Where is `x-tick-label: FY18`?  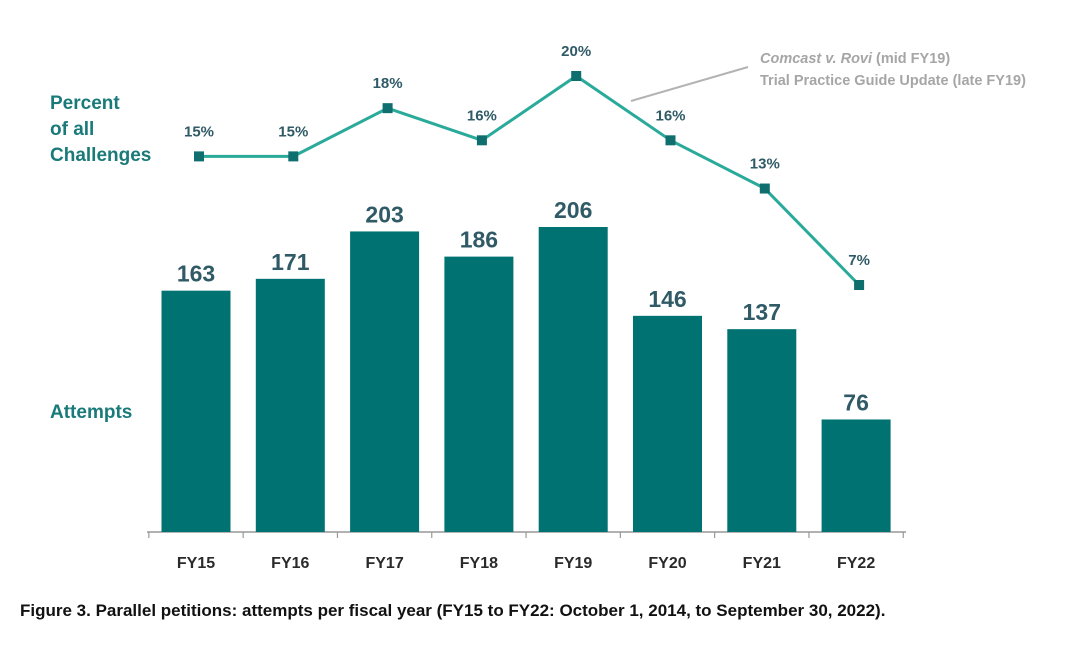
x-tick-label: FY18 is located at coordinates (479, 563).